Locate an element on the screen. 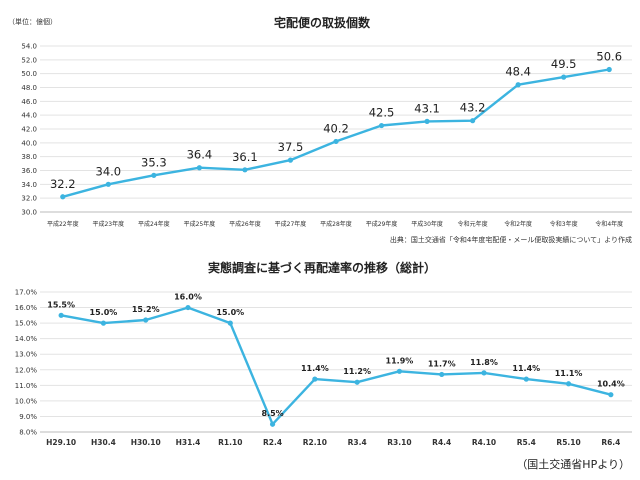  x-tick-label: 平成30年度 is located at coordinates (427, 224).